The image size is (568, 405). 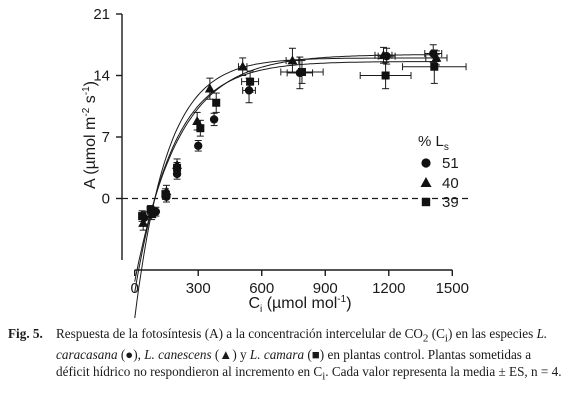 I want to click on caption-part: (●),, so click(x=131, y=355).